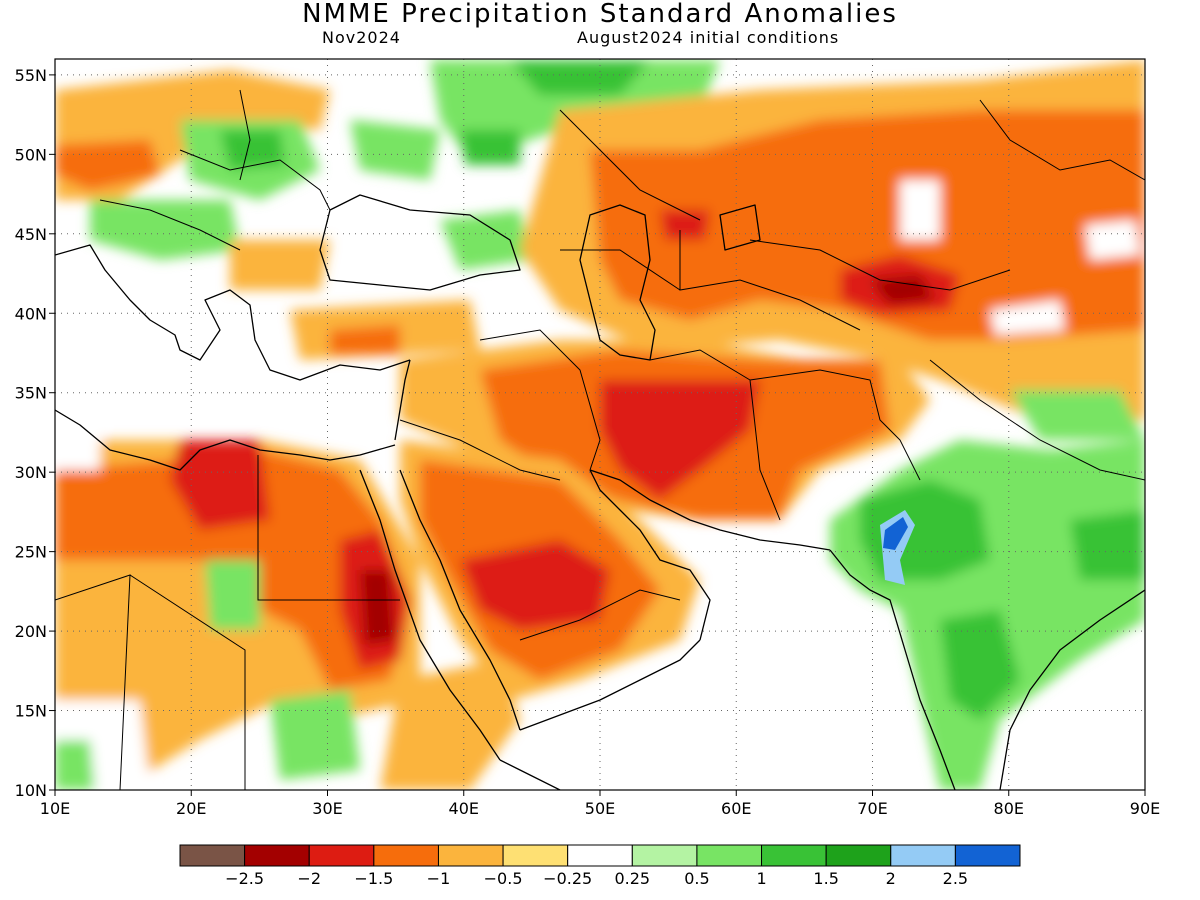  I want to click on east-africa-coast, so click(530, 774).